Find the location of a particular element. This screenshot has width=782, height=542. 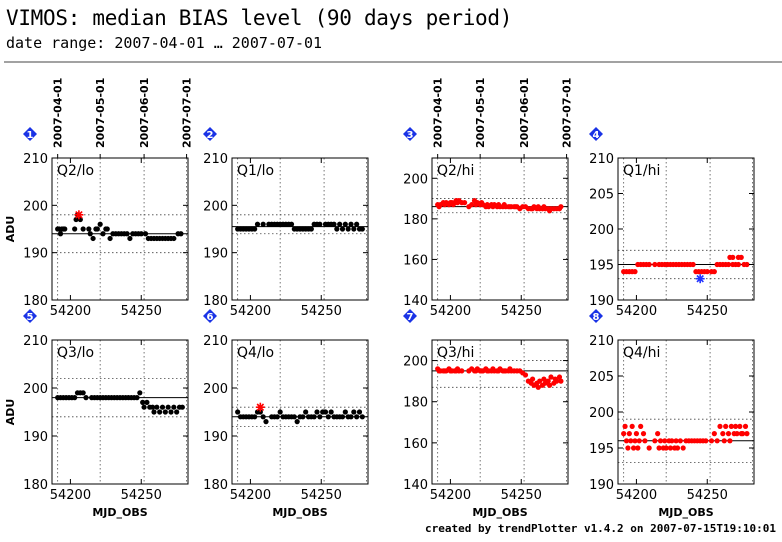

panel-label: Q3/hi is located at coordinates (455, 353).